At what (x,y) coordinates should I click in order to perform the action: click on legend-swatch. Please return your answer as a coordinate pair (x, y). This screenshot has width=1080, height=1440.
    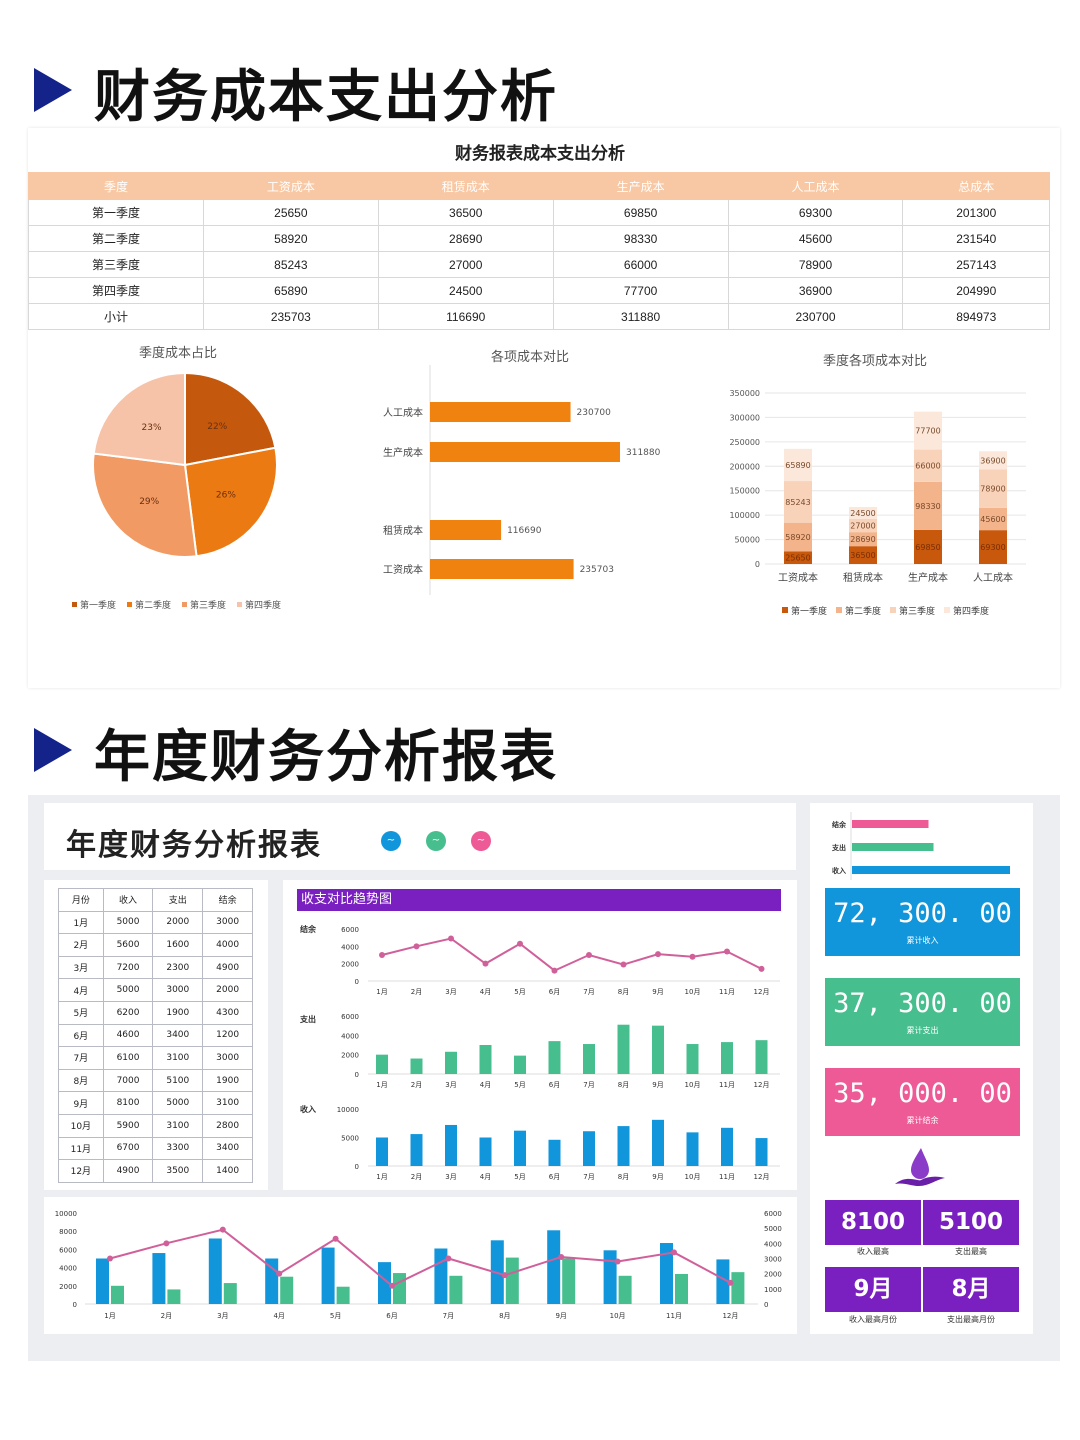
    Looking at the image, I should click on (947, 610).